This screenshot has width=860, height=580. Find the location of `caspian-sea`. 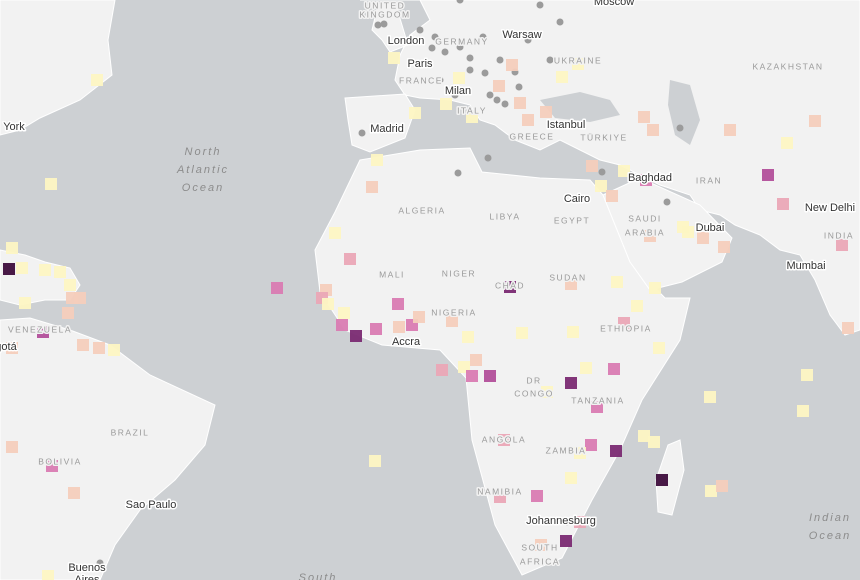

caspian-sea is located at coordinates (684, 112).